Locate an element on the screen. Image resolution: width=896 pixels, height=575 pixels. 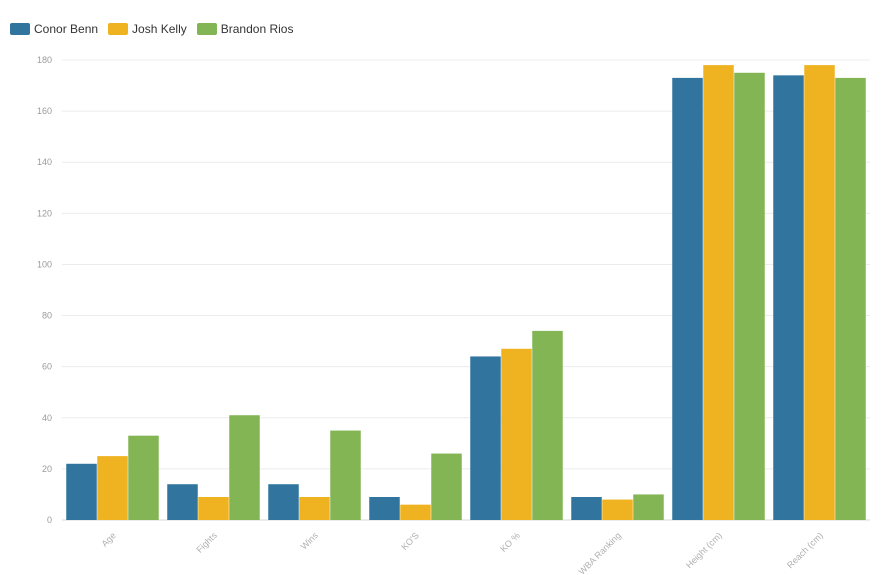
bar-brandon-rios-age is located at coordinates (143, 477).